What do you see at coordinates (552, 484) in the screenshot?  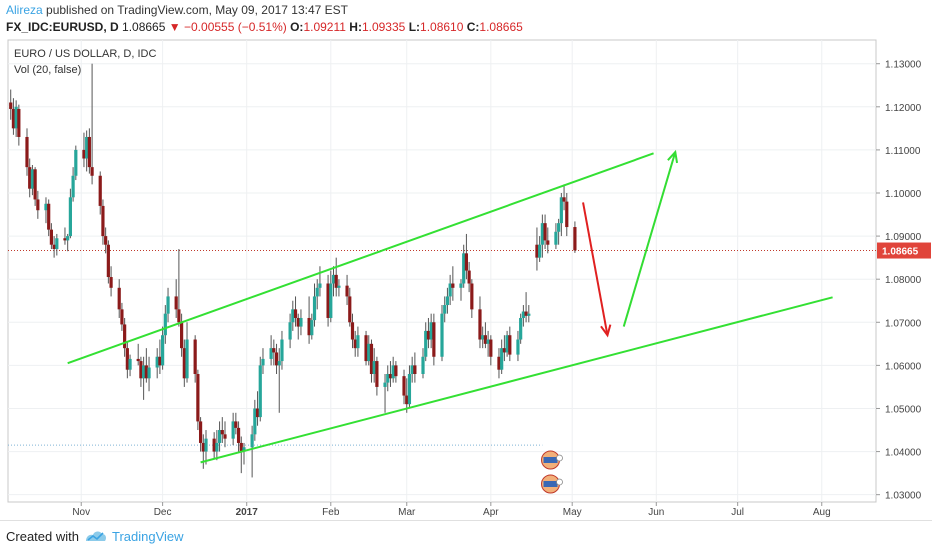 I see `earnings-event-flag-icon` at bounding box center [552, 484].